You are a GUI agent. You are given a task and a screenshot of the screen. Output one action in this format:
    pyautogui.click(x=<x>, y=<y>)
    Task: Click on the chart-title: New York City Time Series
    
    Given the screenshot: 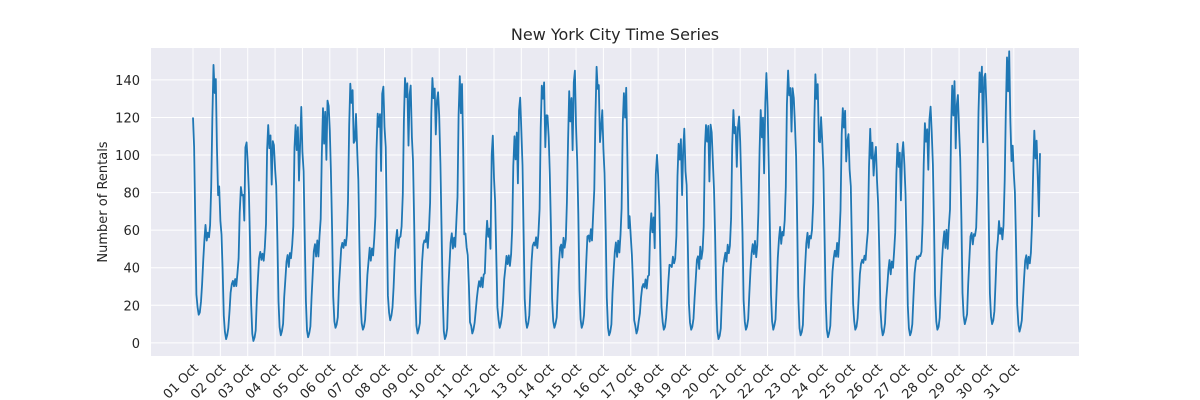 What is the action you would take?
    pyautogui.click(x=615, y=34)
    